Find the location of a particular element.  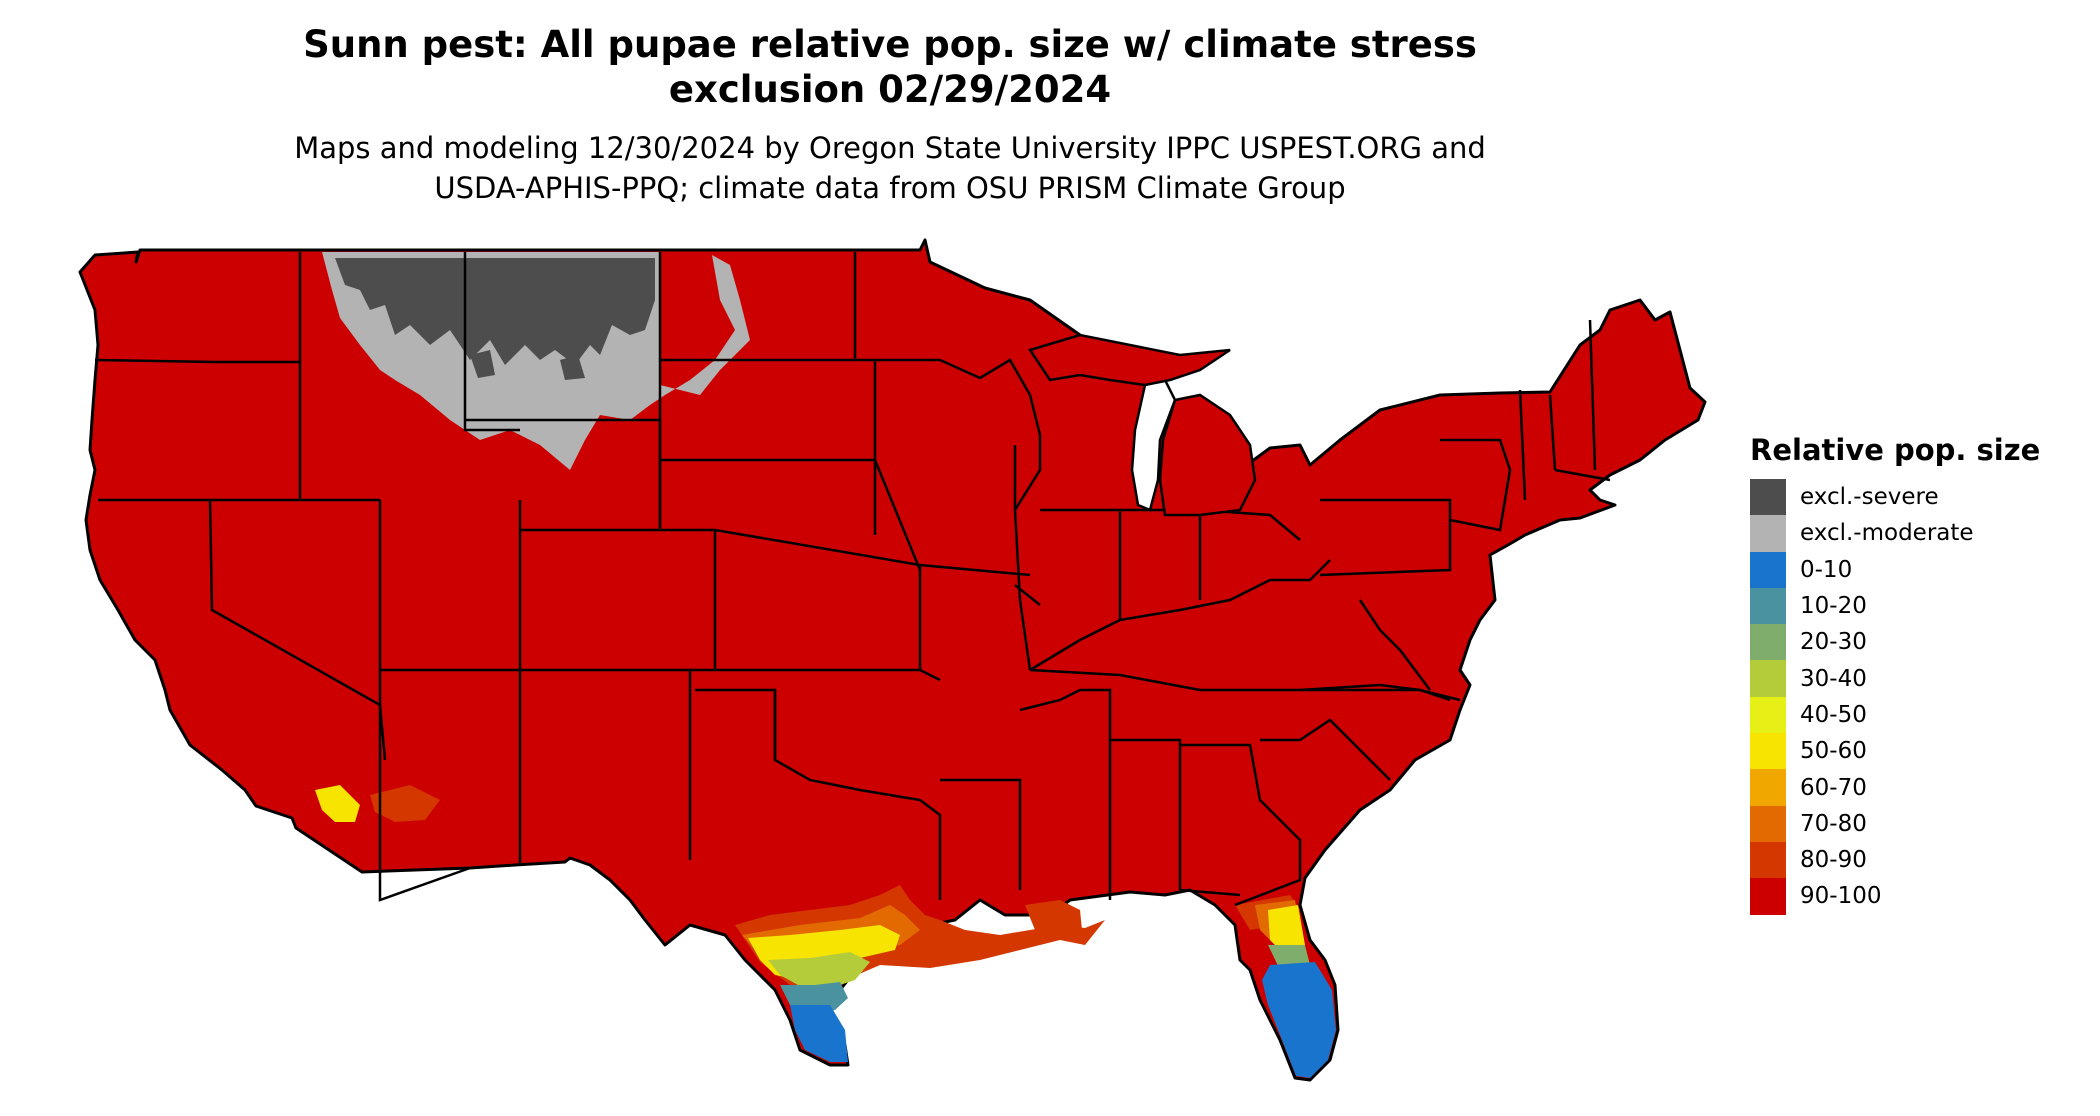

legend-label: 10-20 is located at coordinates (1833, 606).